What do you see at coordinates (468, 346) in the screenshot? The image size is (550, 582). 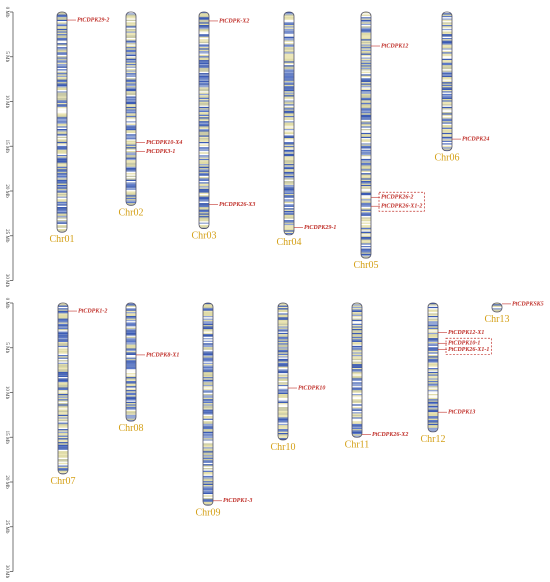 I see `tandem-box` at bounding box center [468, 346].